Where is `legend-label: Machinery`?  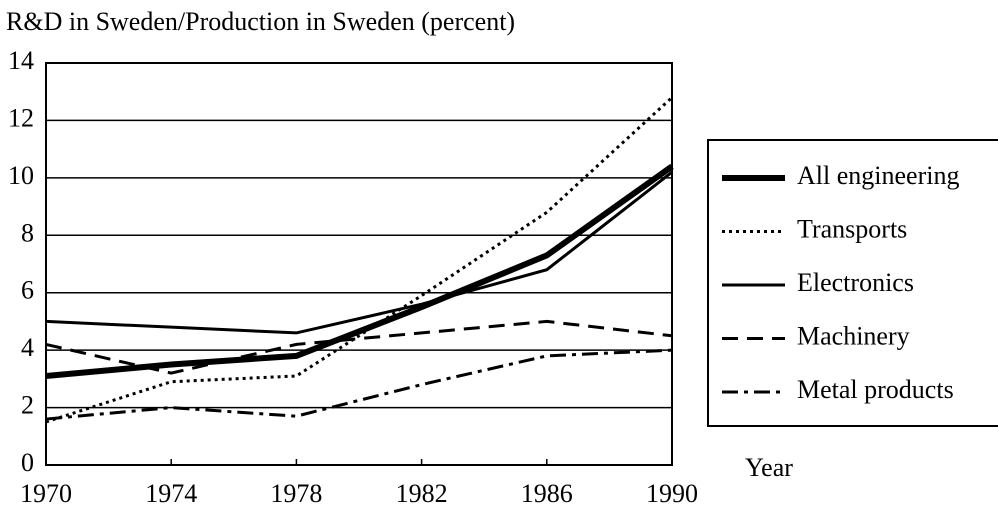
legend-label: Machinery is located at coordinates (853, 335).